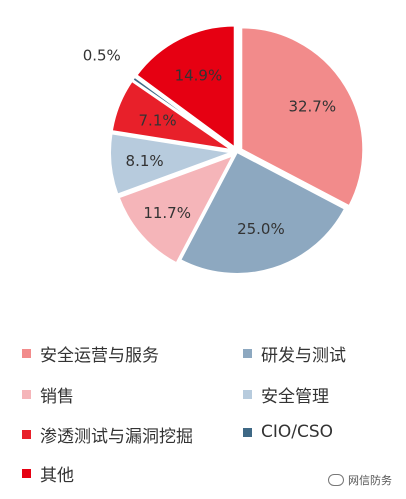 Image resolution: width=406 pixels, height=499 pixels. I want to click on slice-value-label: 14.9%, so click(199, 76).